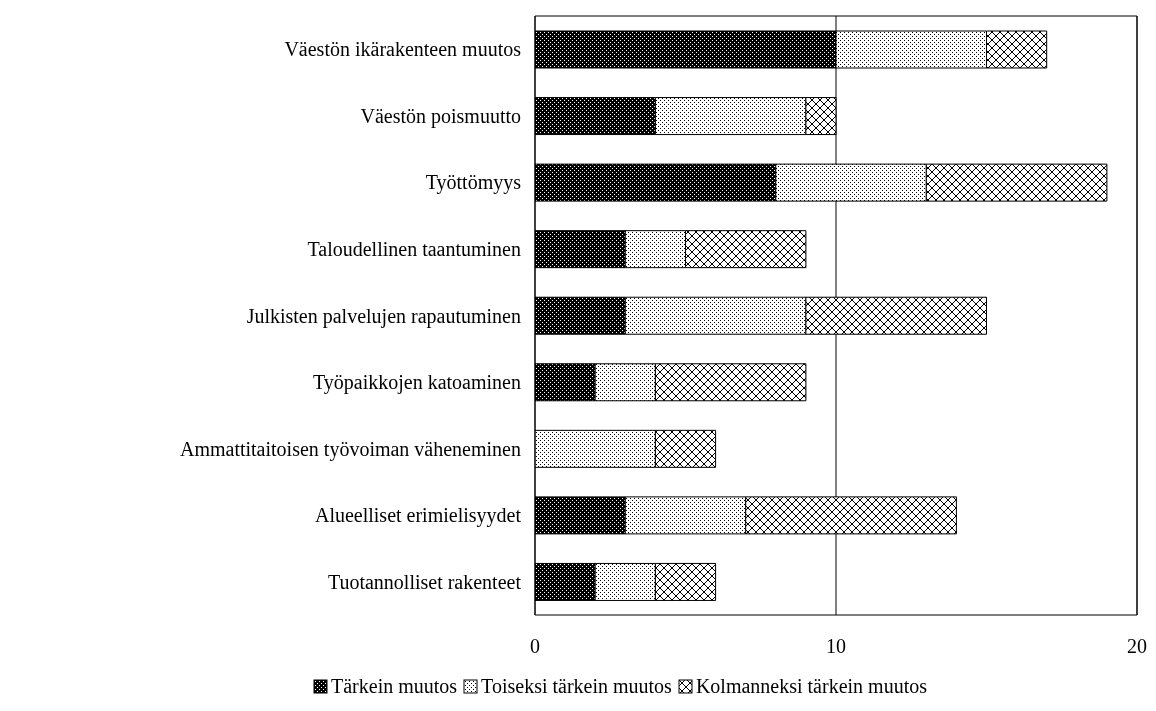  I want to click on y-tick-label: Työttömyys, so click(473, 183).